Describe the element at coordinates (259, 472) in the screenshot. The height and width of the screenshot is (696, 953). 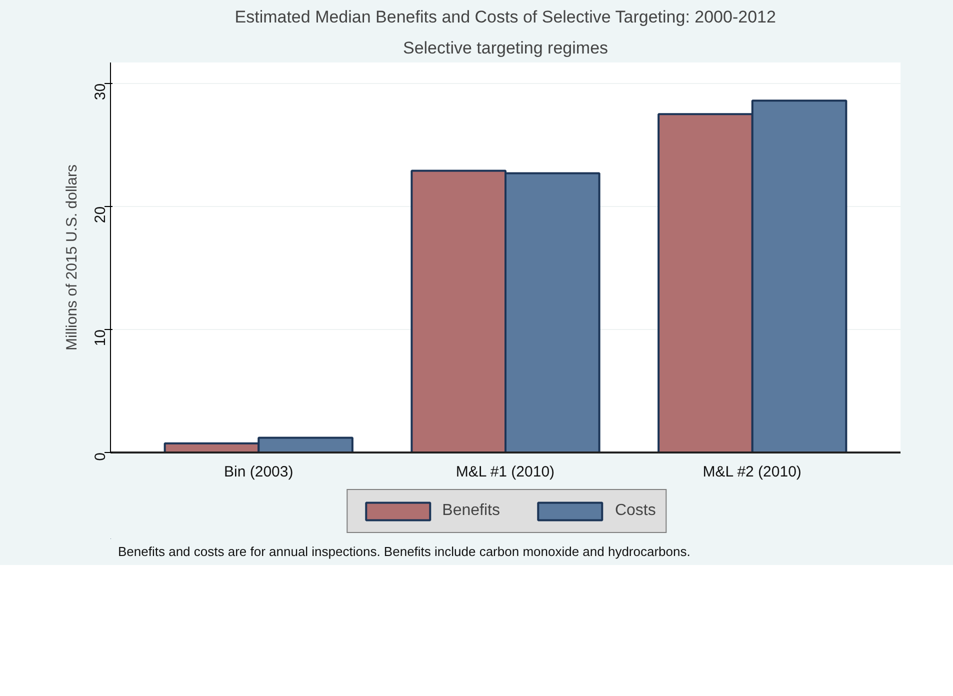
I see `x-tick-label: Bin (2003)` at that location.